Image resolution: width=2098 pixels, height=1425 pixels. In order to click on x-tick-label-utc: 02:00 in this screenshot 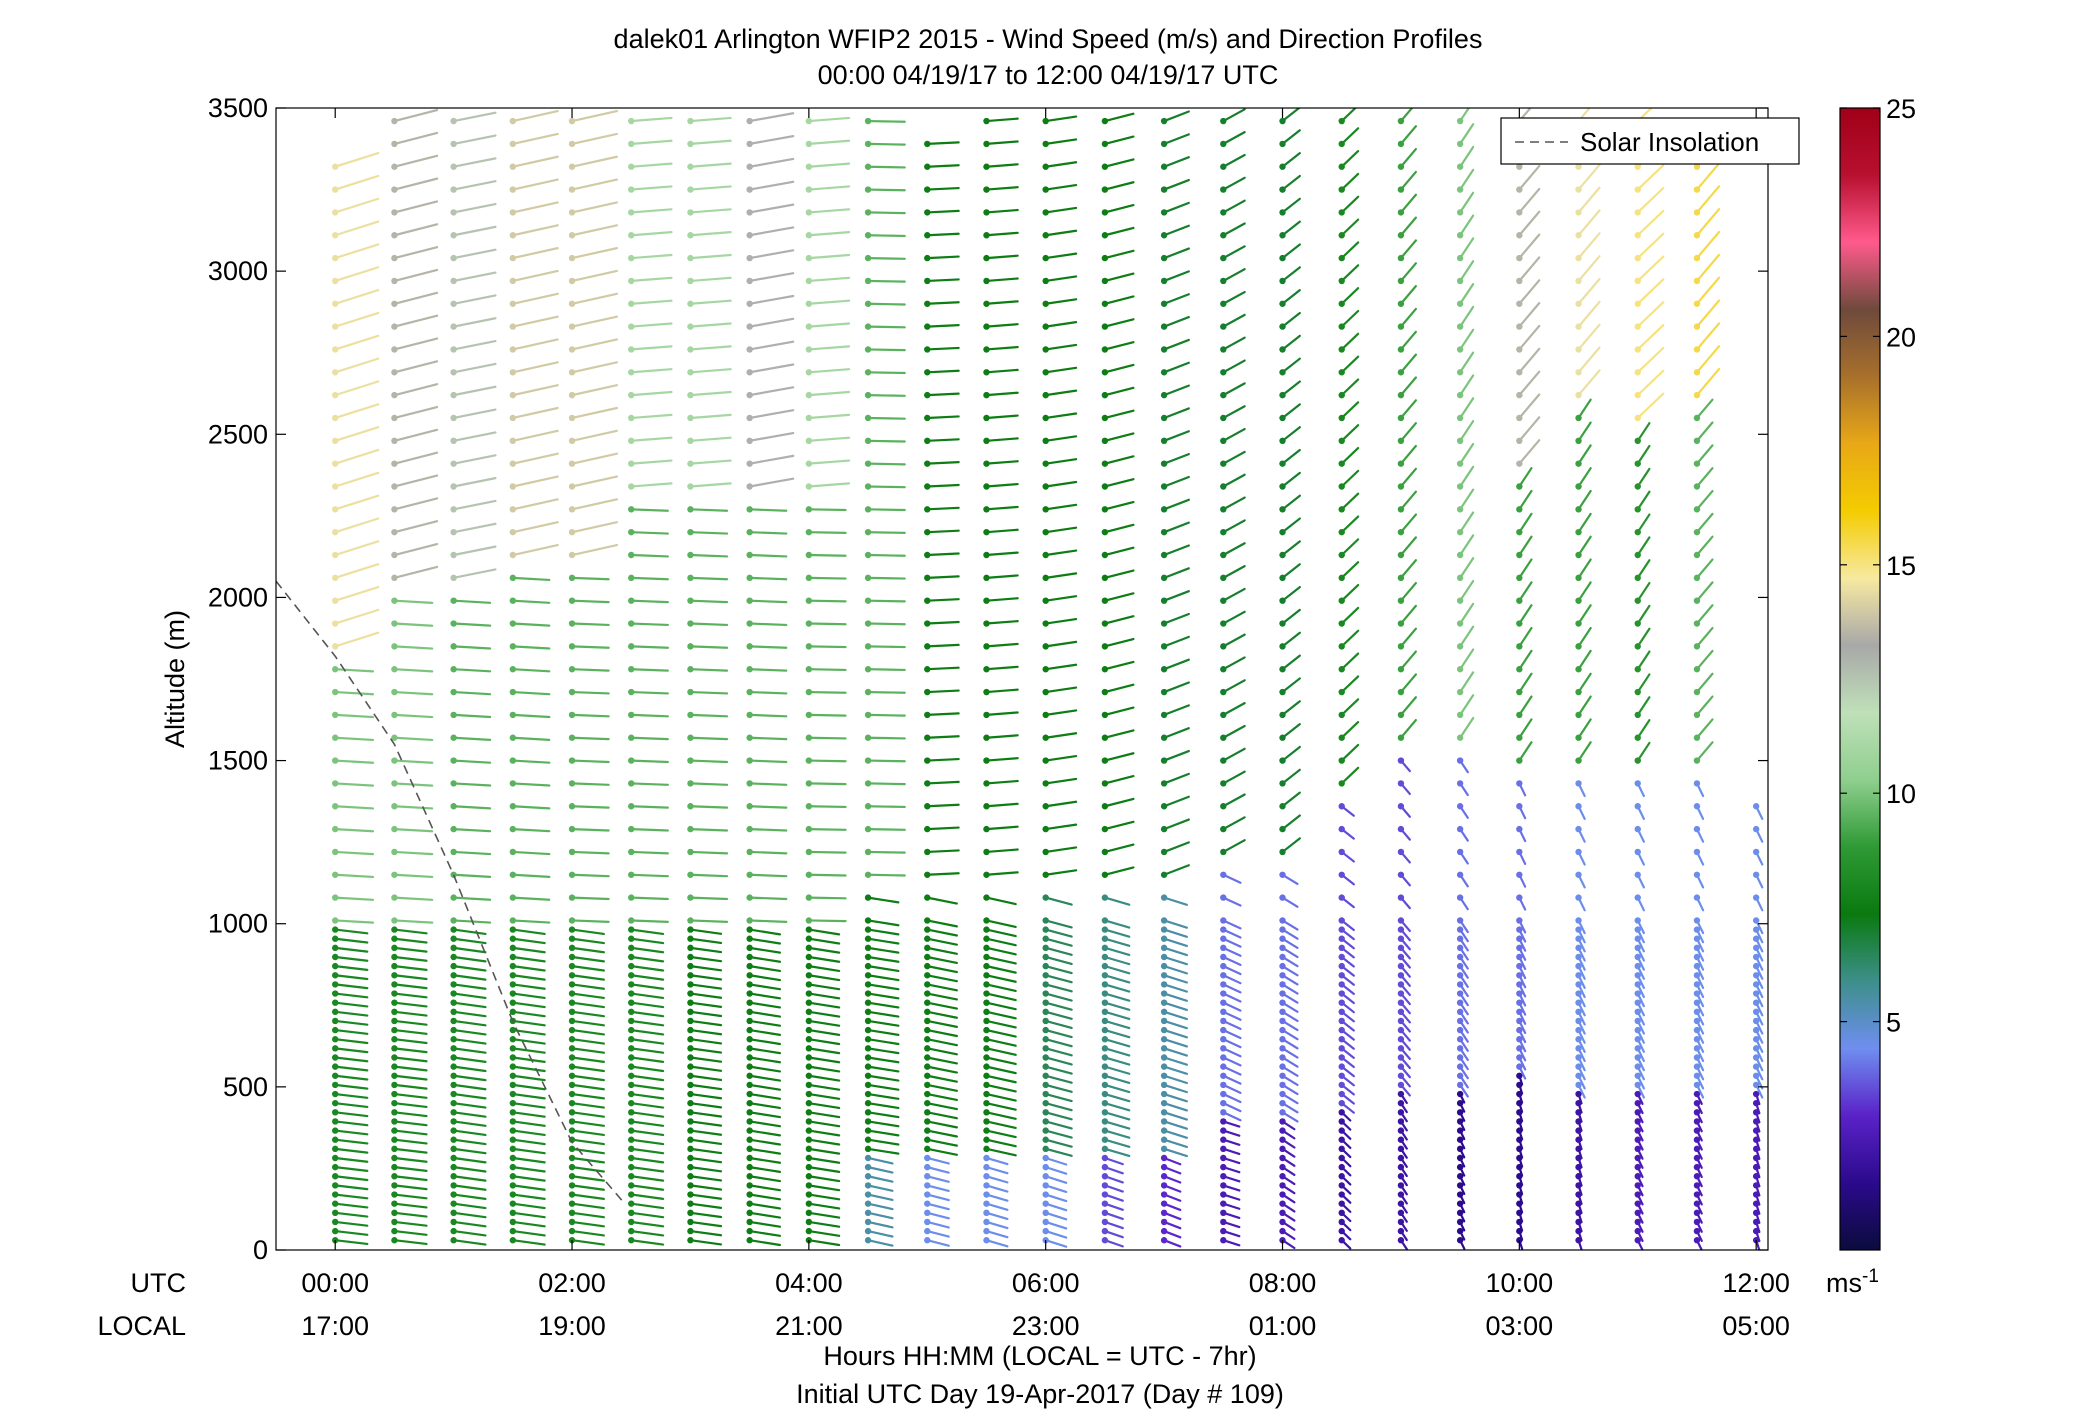, I will do `click(572, 1283)`.